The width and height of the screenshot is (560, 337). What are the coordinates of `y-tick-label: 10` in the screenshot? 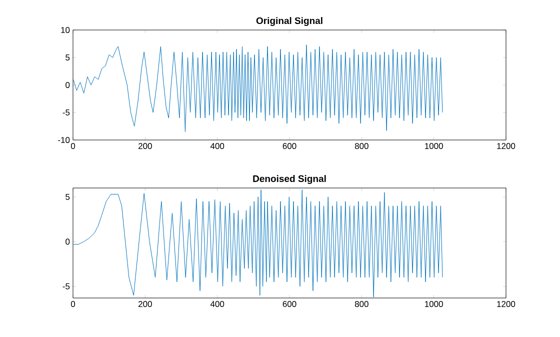 It's located at (65, 29).